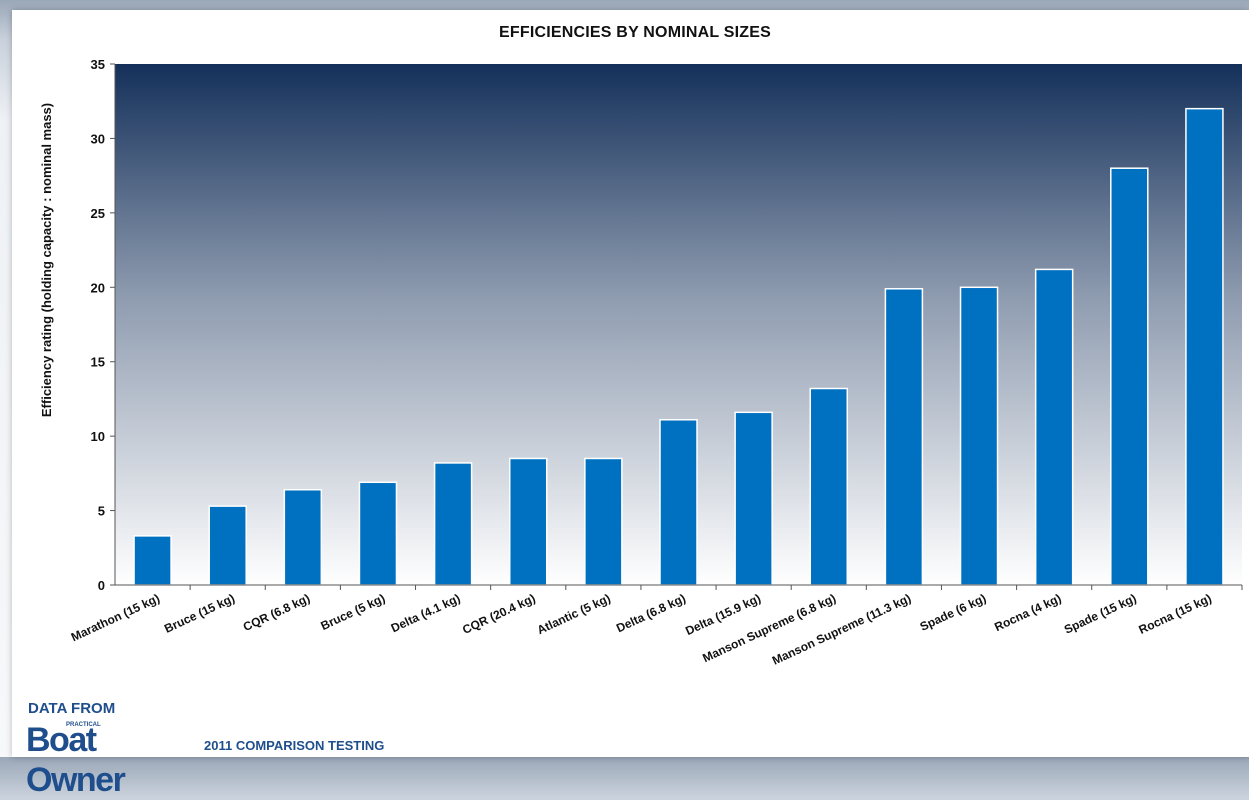 The image size is (1249, 800). What do you see at coordinates (426, 613) in the screenshot?
I see `category-label: Delta (4.1 kg)` at bounding box center [426, 613].